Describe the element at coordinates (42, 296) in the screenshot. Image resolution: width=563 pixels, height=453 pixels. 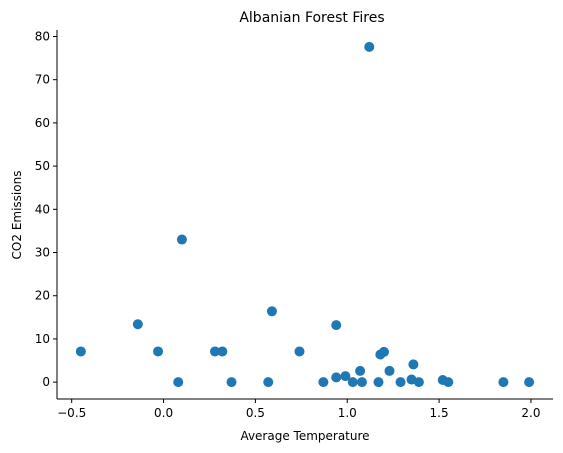
I see `y-tick-label: 20` at that location.